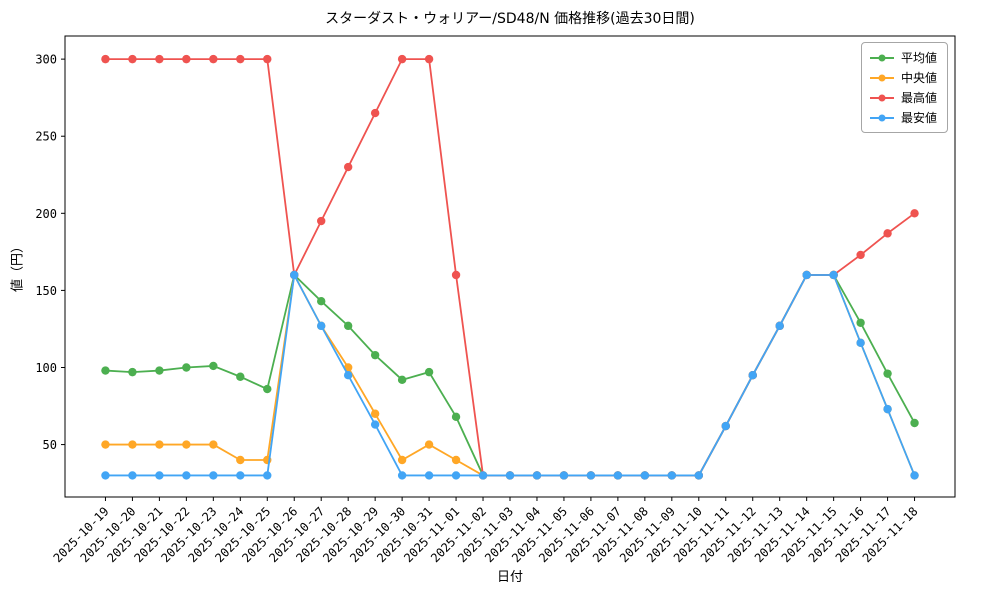 The height and width of the screenshot is (600, 1000). I want to click on chart-title: スターダスト・ウォリアー/SD48/N 価格推移(過去30日間), so click(510, 19).